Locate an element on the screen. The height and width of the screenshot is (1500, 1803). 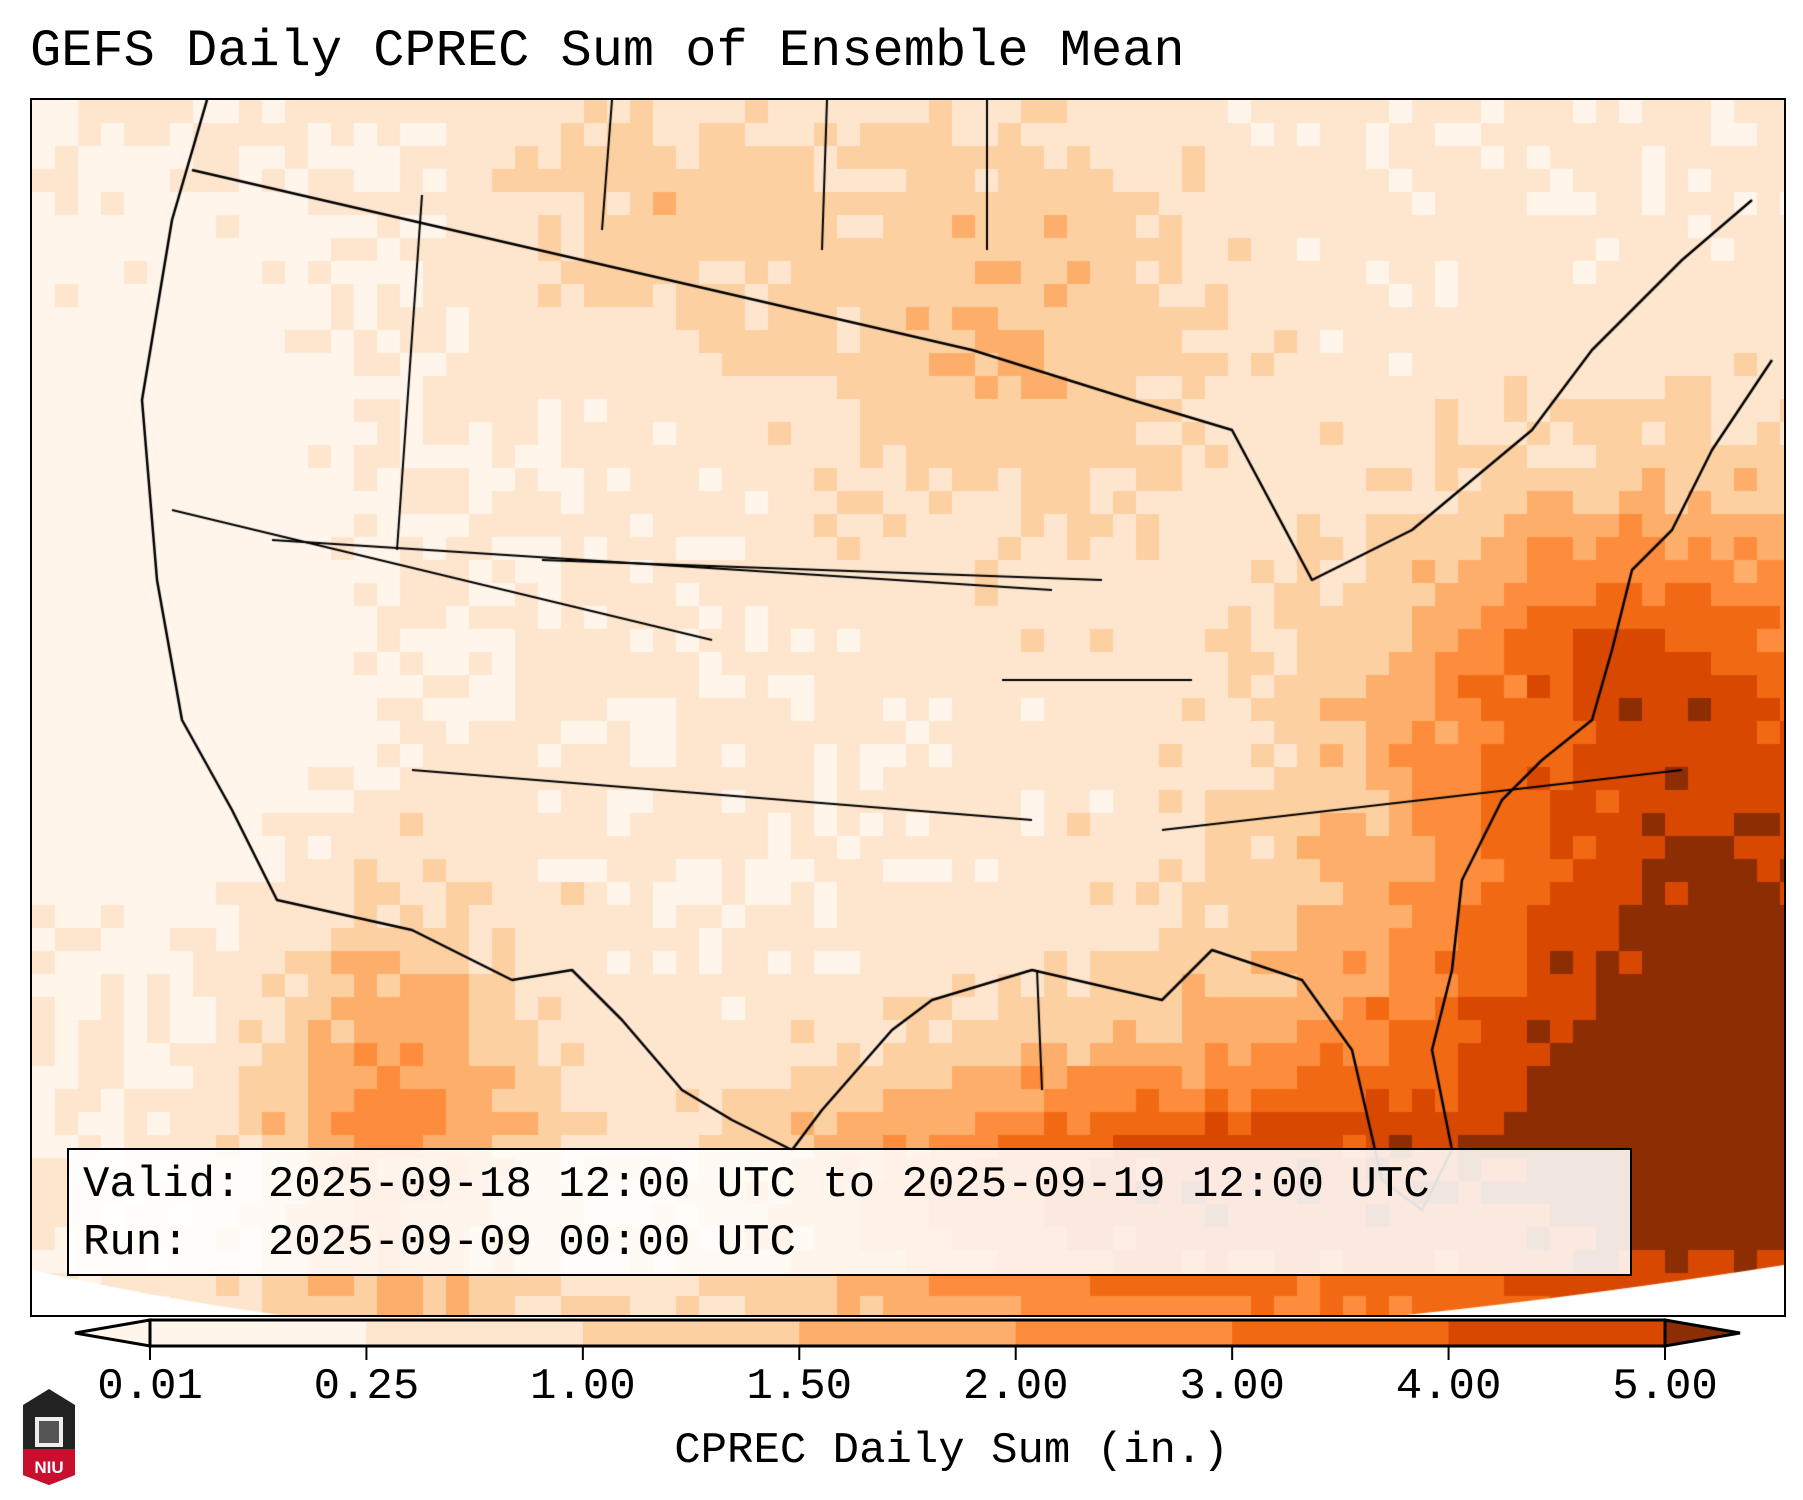
colorbar-tick-label: 5.00 is located at coordinates (1665, 1387).